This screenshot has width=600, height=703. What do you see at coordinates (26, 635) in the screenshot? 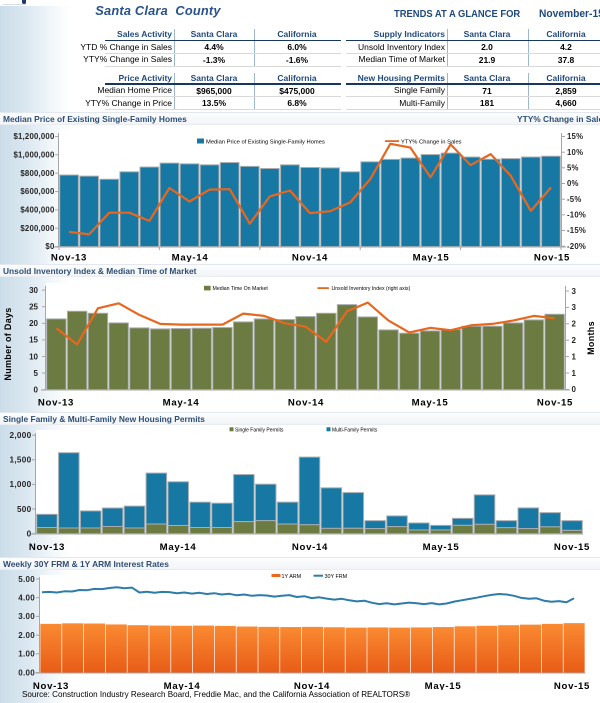
I see `svg-text: 2.00` at bounding box center [26, 635].